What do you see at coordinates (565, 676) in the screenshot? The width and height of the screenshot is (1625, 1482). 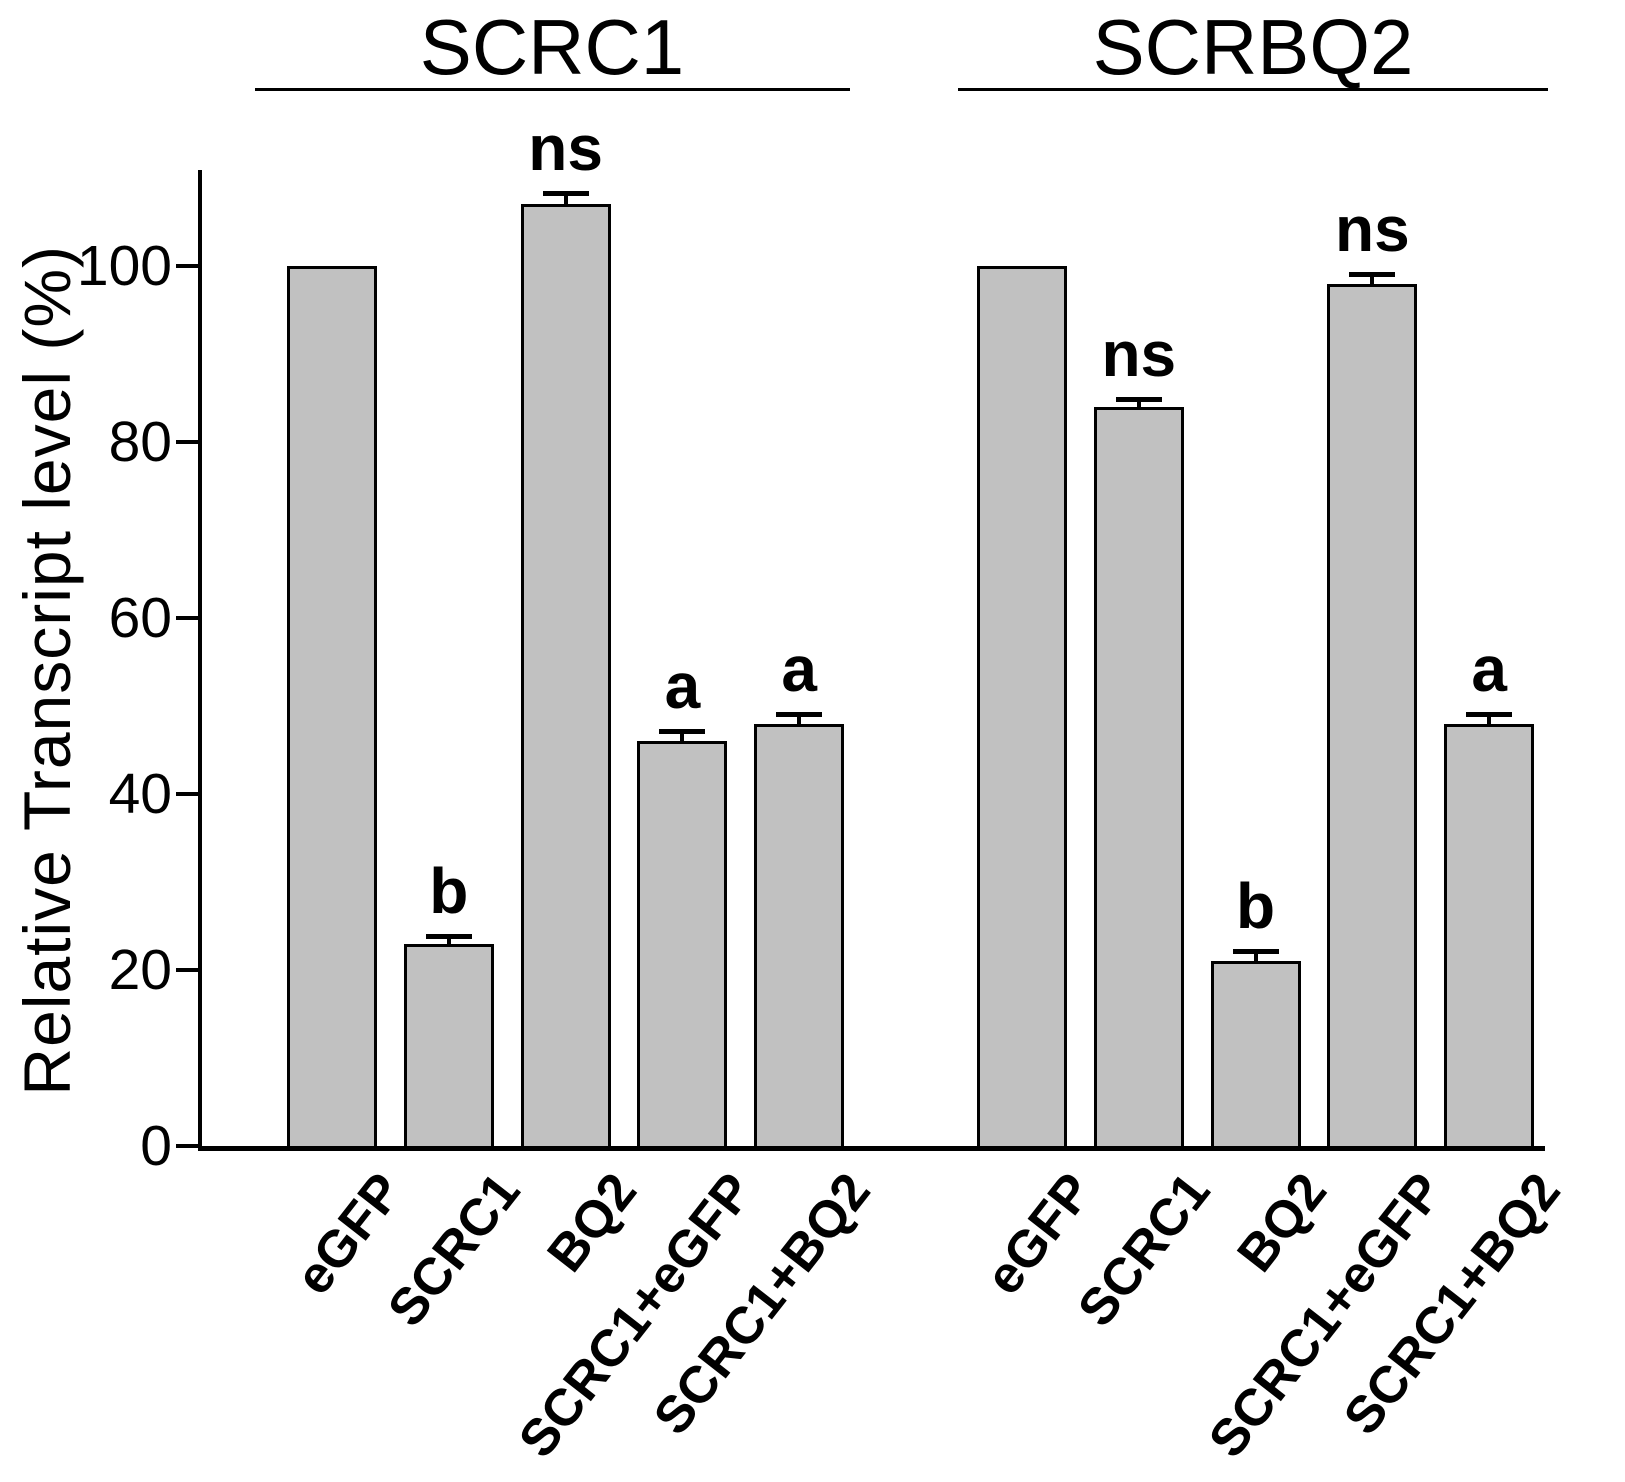 I see `bar-SCRC1-BQ2` at bounding box center [565, 676].